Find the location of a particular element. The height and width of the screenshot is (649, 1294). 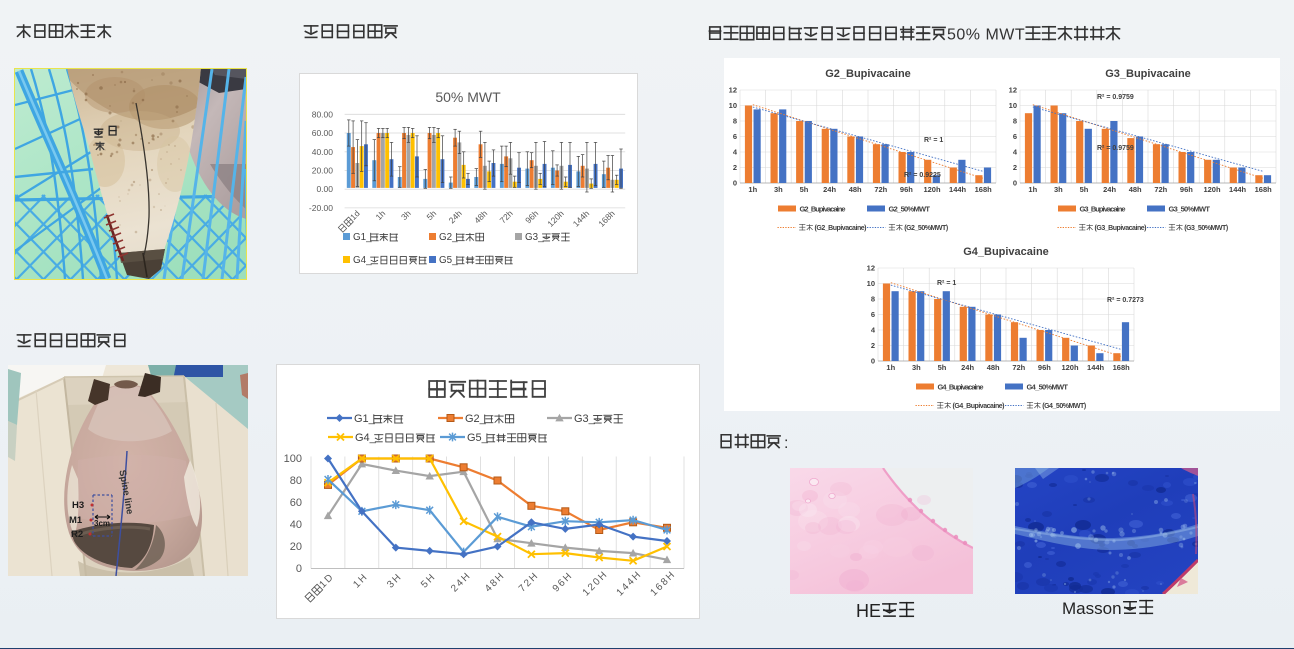

svg-text: 60 is located at coordinates (296, 503).